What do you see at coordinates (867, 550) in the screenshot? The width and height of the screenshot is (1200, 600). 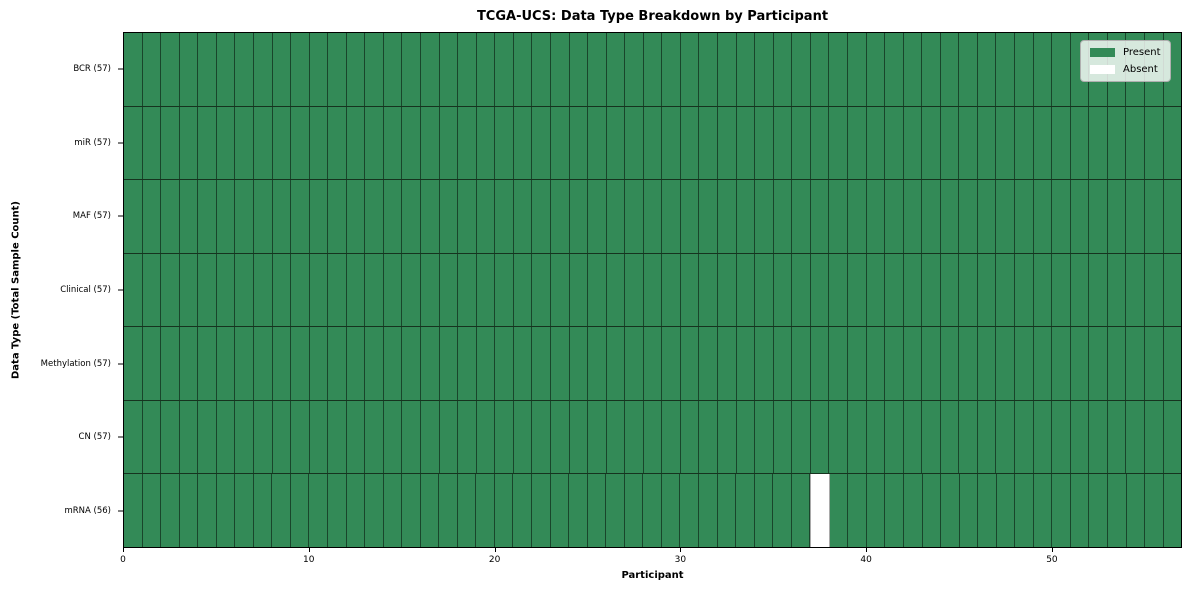 I see `x-tick-mark` at bounding box center [867, 550].